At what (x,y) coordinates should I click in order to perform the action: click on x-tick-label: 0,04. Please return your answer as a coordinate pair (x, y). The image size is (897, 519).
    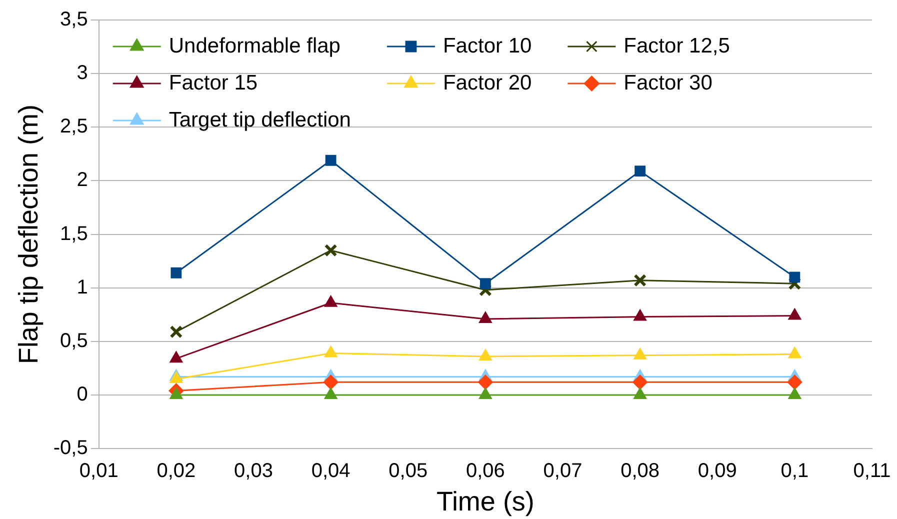
    Looking at the image, I should click on (330, 471).